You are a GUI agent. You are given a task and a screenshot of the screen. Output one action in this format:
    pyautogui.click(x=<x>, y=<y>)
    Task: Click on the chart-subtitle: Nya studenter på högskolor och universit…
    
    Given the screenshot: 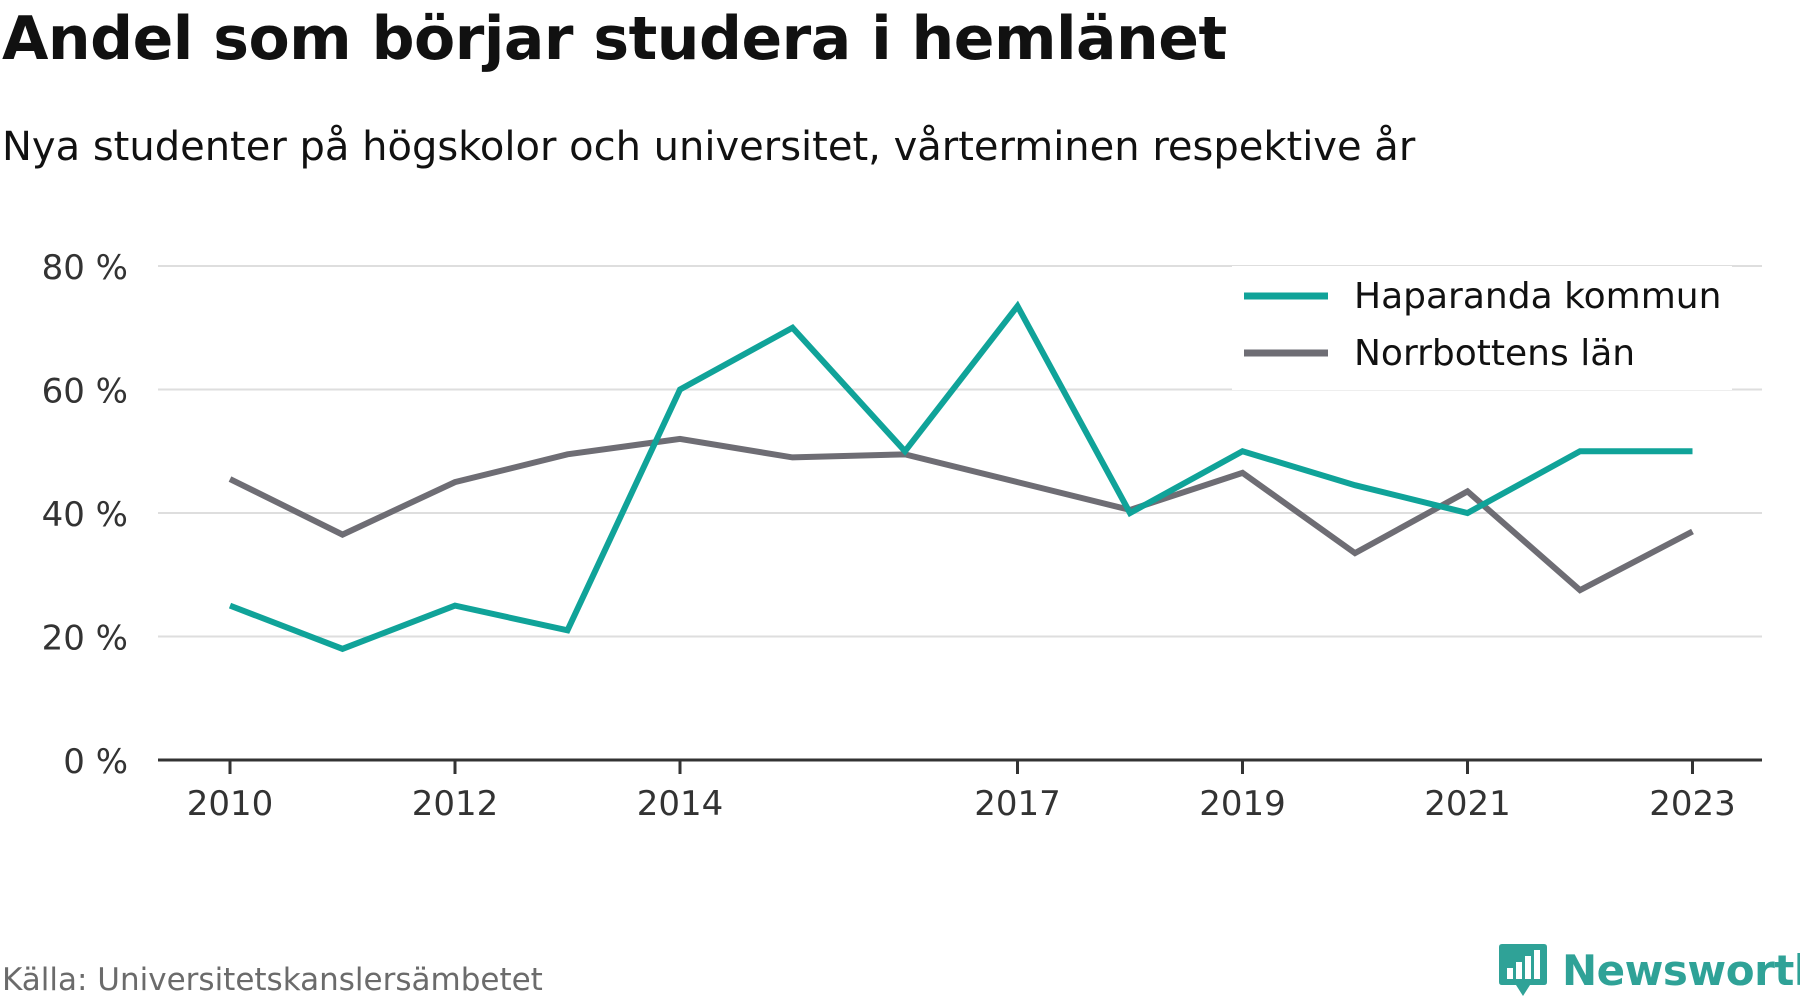 What is the action you would take?
    pyautogui.click(x=709, y=147)
    